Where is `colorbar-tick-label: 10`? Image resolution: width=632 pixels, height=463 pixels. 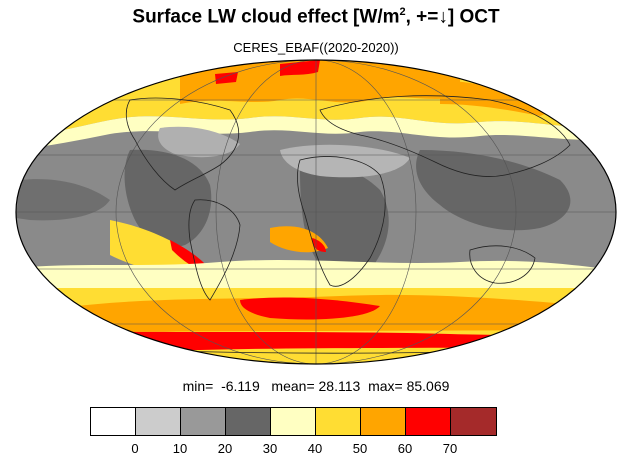
colorbar-tick-label: 10 is located at coordinates (180, 448).